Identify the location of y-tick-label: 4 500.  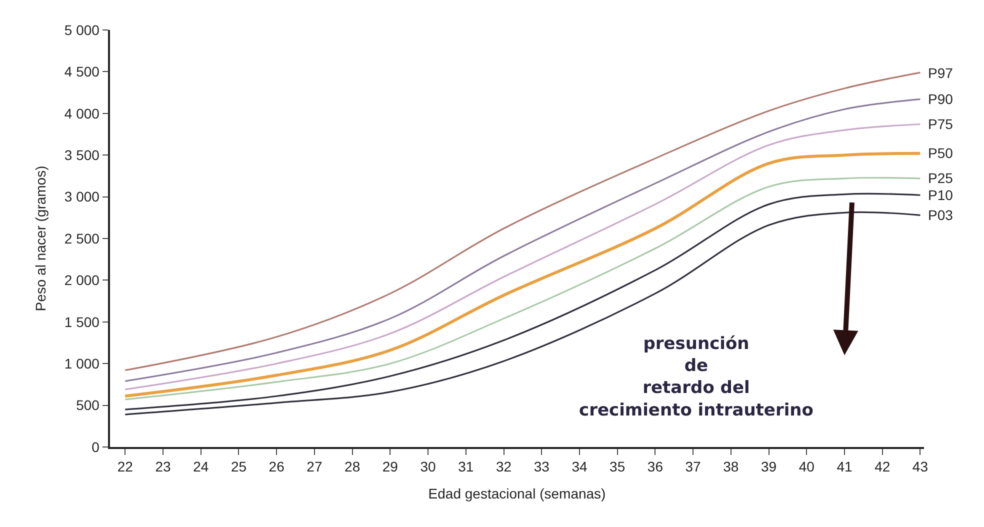
(82, 72).